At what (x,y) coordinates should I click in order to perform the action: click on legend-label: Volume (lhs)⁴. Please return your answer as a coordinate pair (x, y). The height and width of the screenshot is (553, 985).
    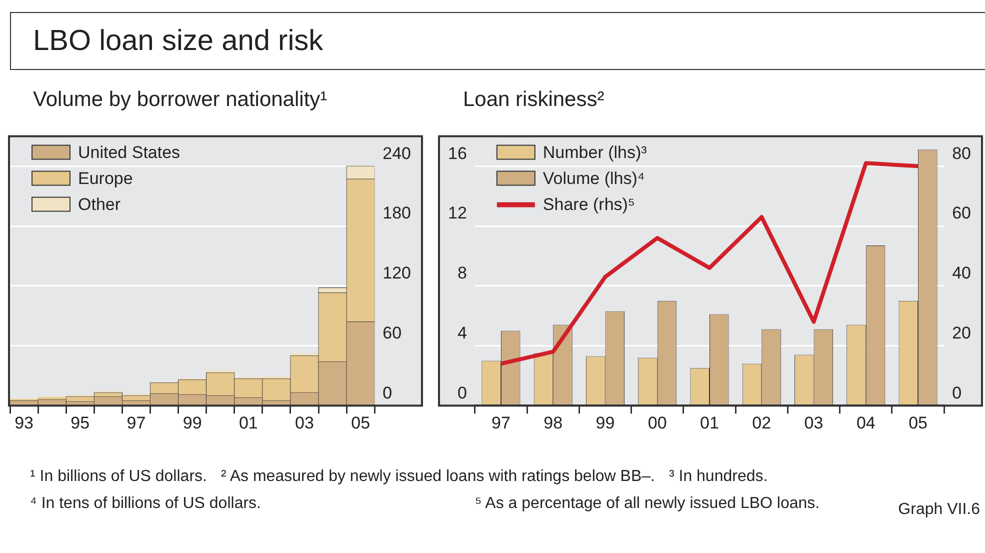
    Looking at the image, I should click on (593, 178).